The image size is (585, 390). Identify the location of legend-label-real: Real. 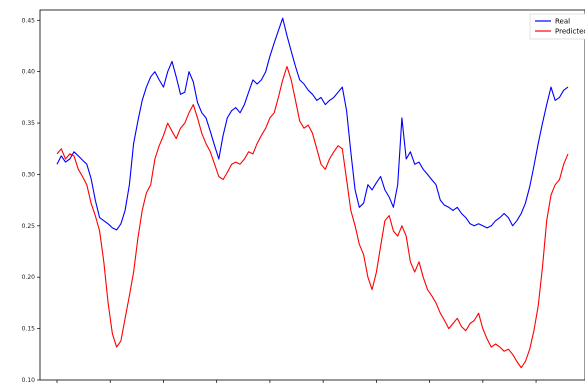
(562, 22).